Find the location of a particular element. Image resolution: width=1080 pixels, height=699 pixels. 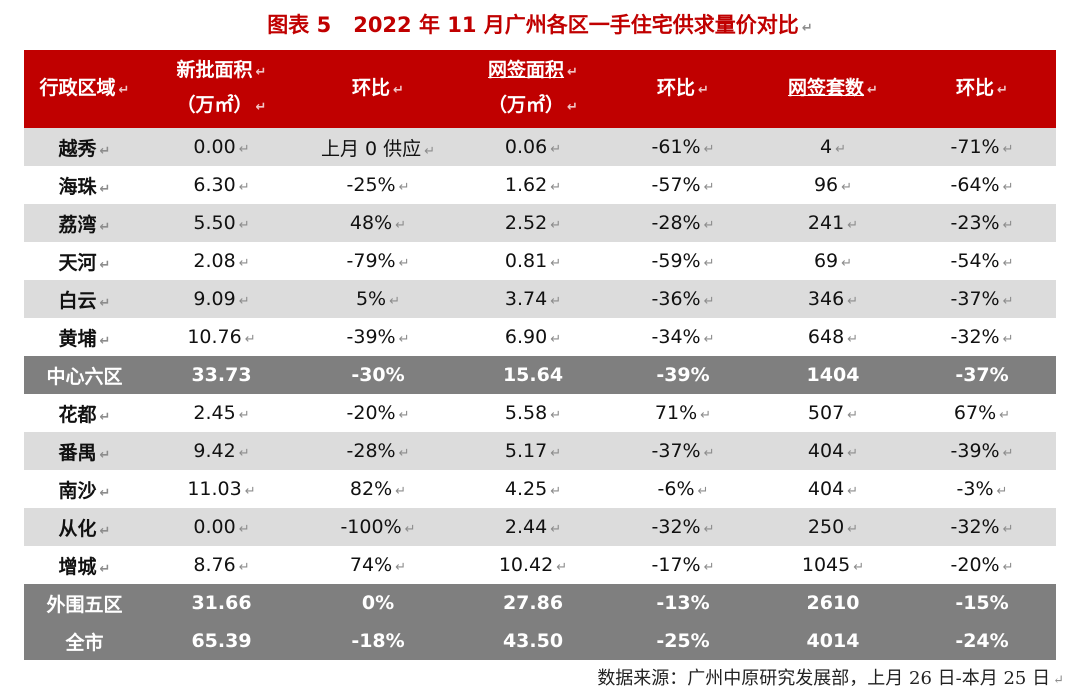

signed-area-mom-cell: -32% ↵ is located at coordinates (683, 527).